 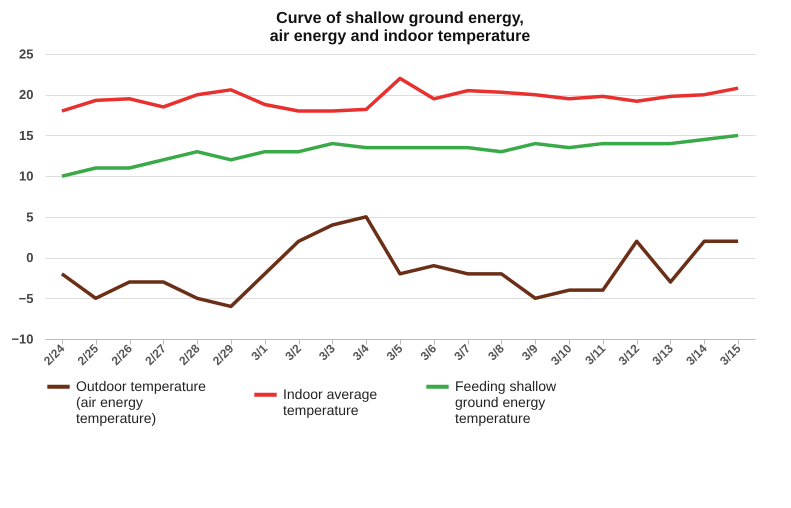 What do you see at coordinates (327, 352) in the screenshot?
I see `x-tick-label: 3/3` at bounding box center [327, 352].